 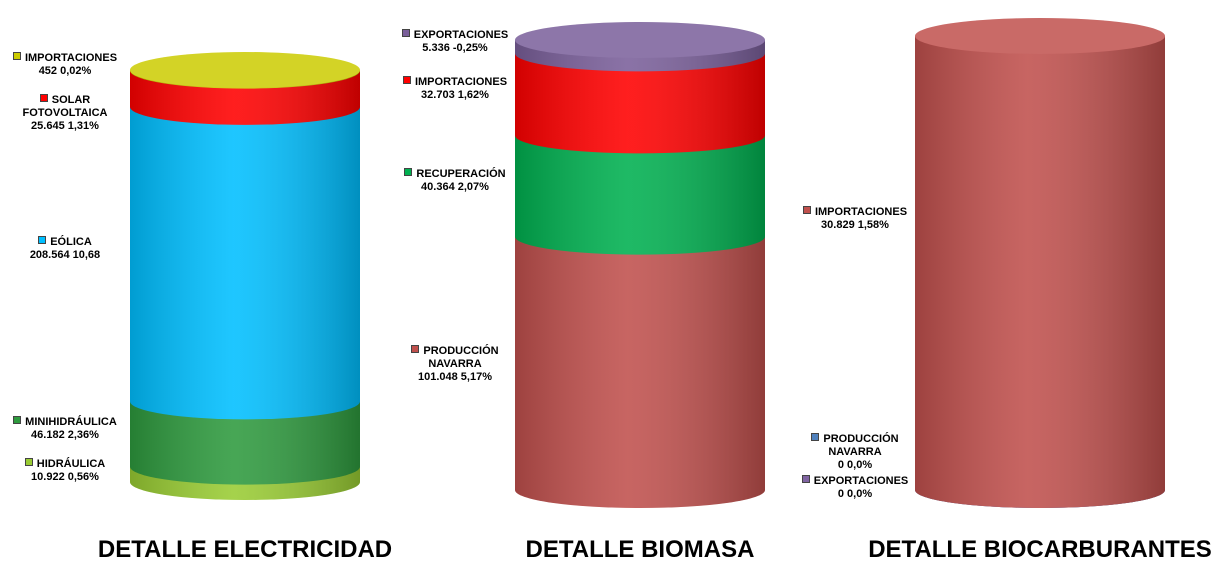 I want to click on value-label: 452 0,02%, so click(x=65, y=71).